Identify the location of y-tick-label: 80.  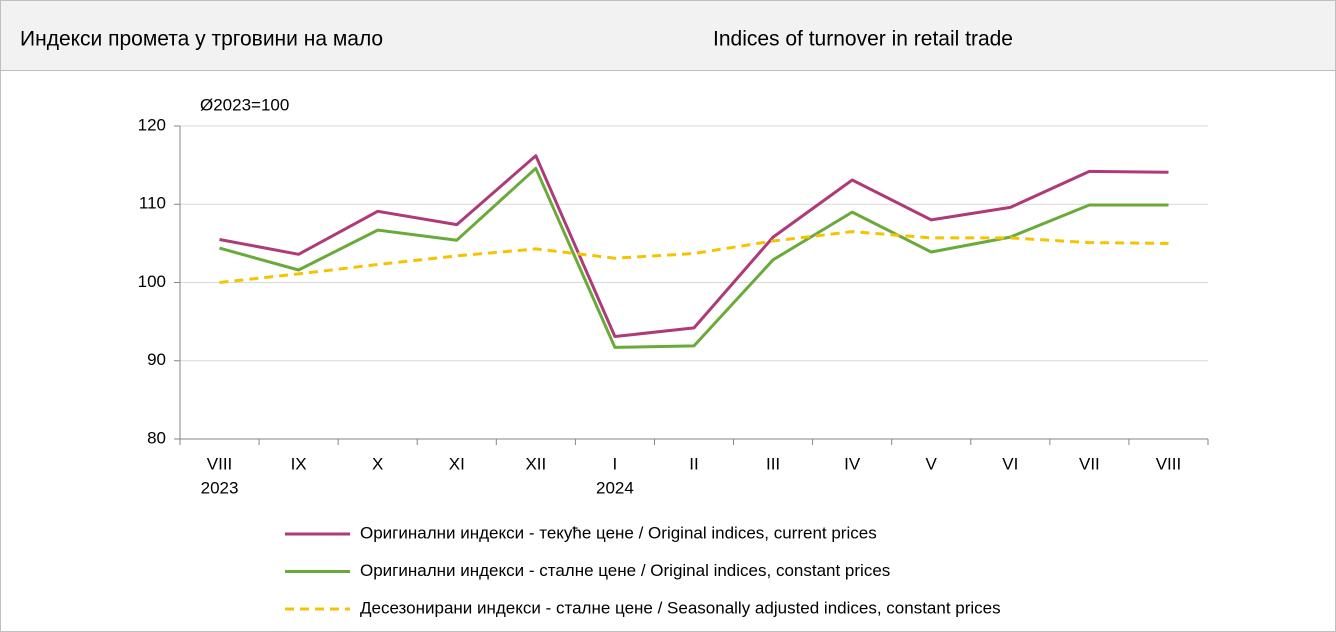
(156, 437).